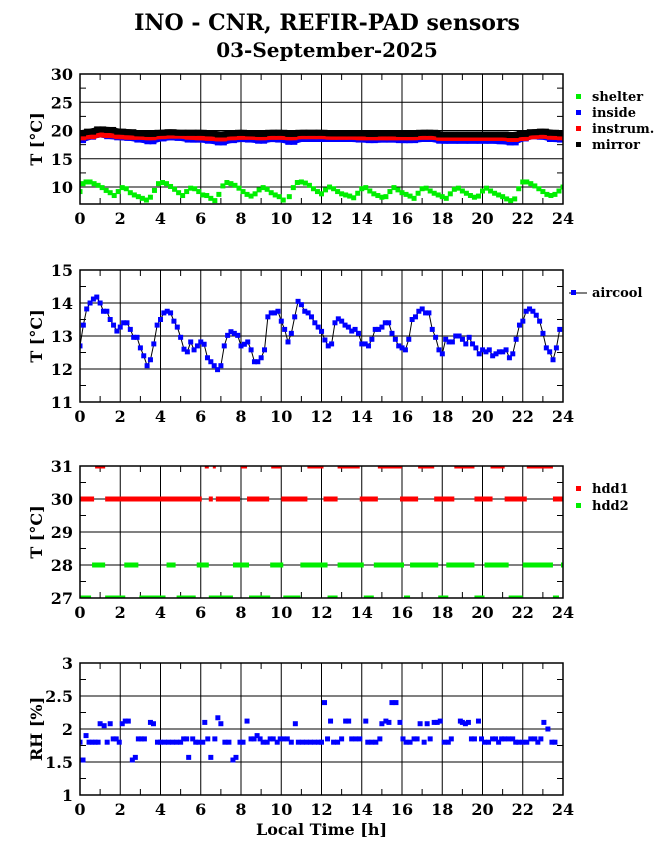 Image resolution: width=655 pixels, height=860 pixels. What do you see at coordinates (220, 142) in the screenshot?
I see `data-point-inside` at bounding box center [220, 142].